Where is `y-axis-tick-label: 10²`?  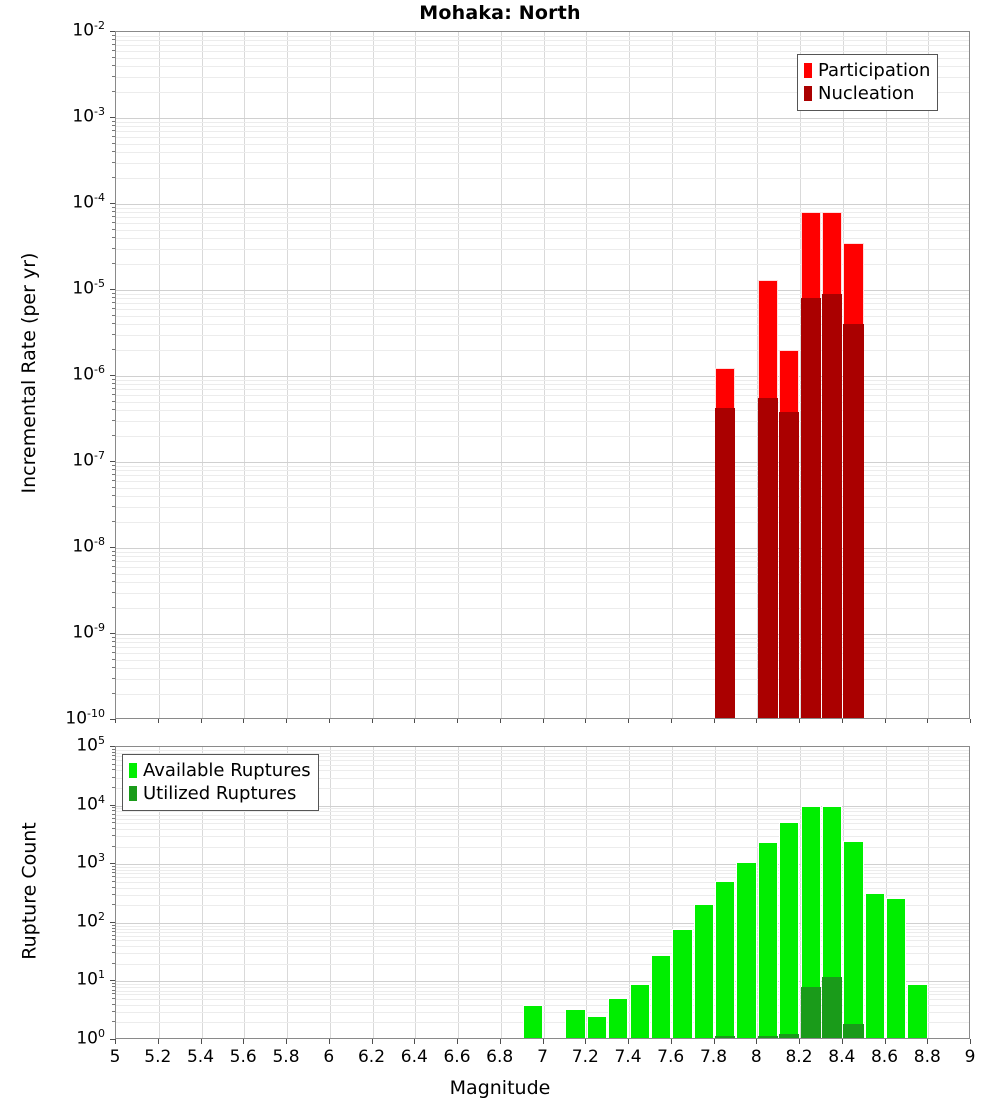 y-axis-tick-label: 10² is located at coordinates (90, 920).